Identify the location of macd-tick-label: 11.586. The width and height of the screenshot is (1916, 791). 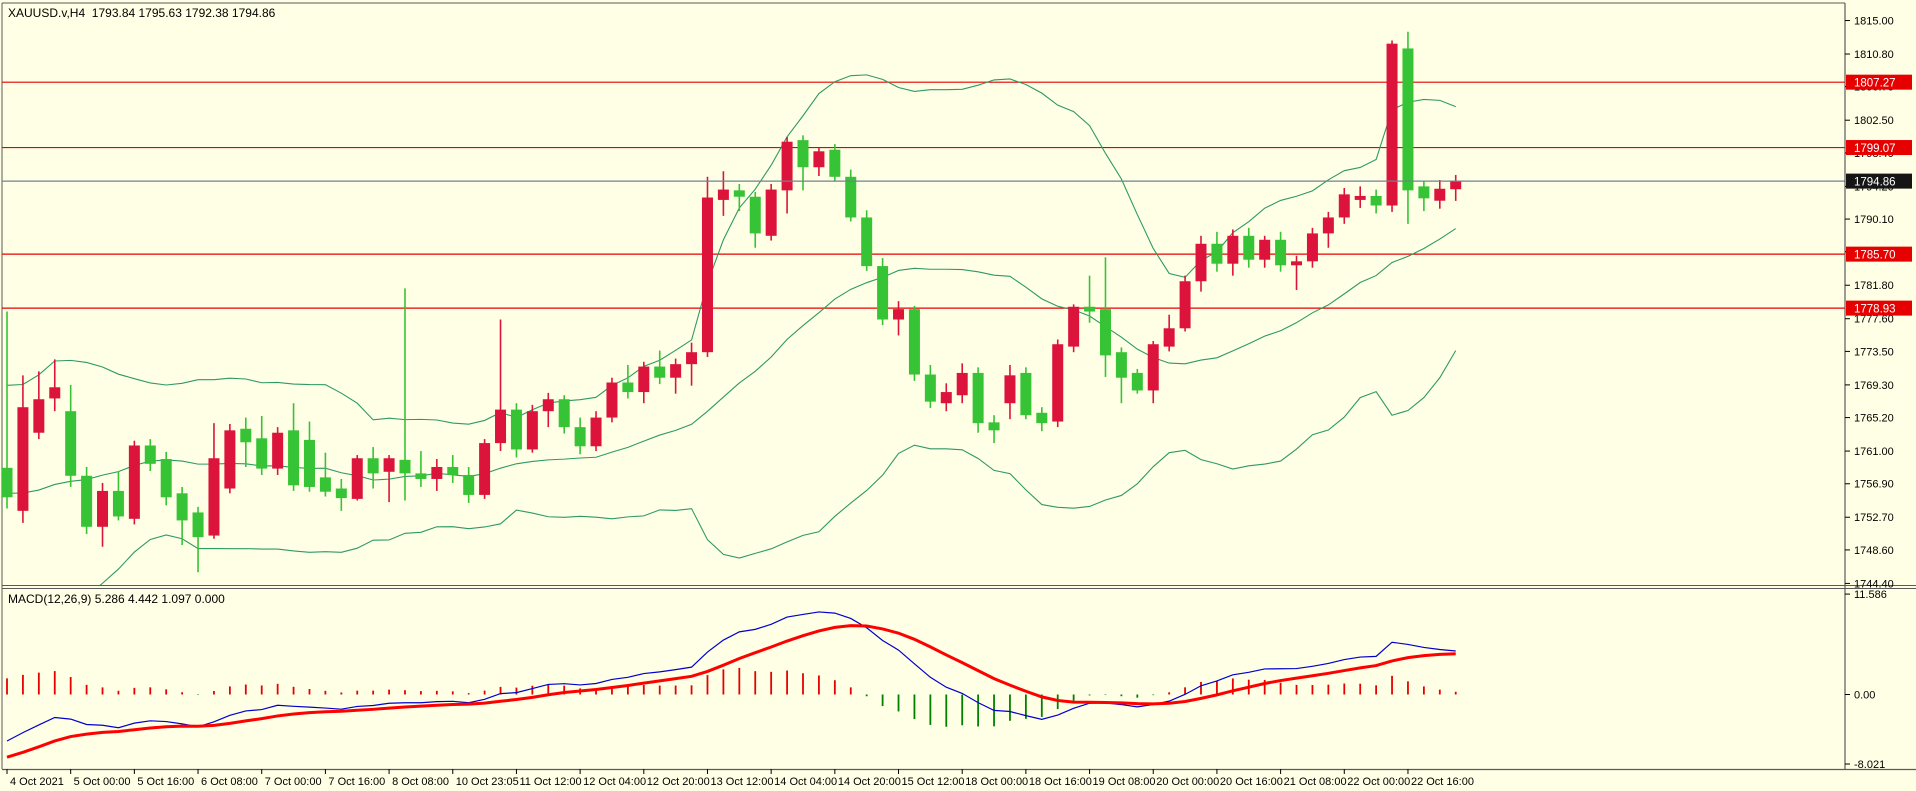
(1870, 595).